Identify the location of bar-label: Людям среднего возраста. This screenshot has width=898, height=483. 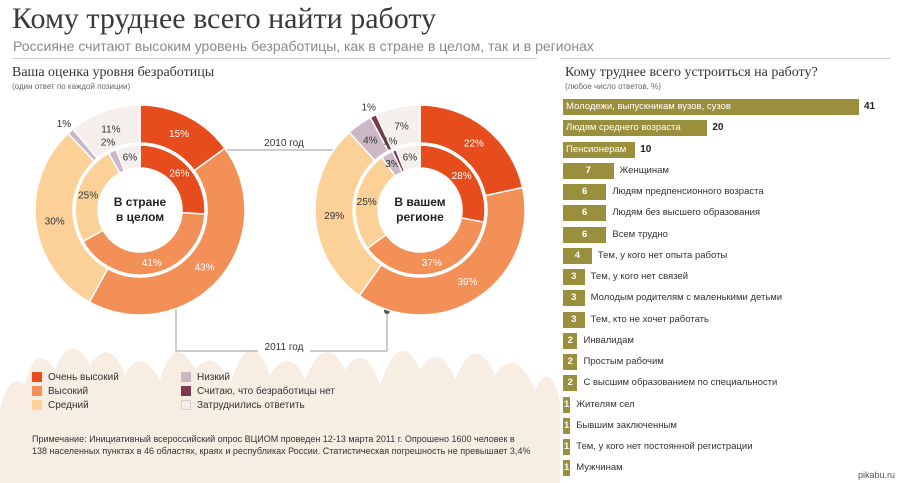
(635, 128).